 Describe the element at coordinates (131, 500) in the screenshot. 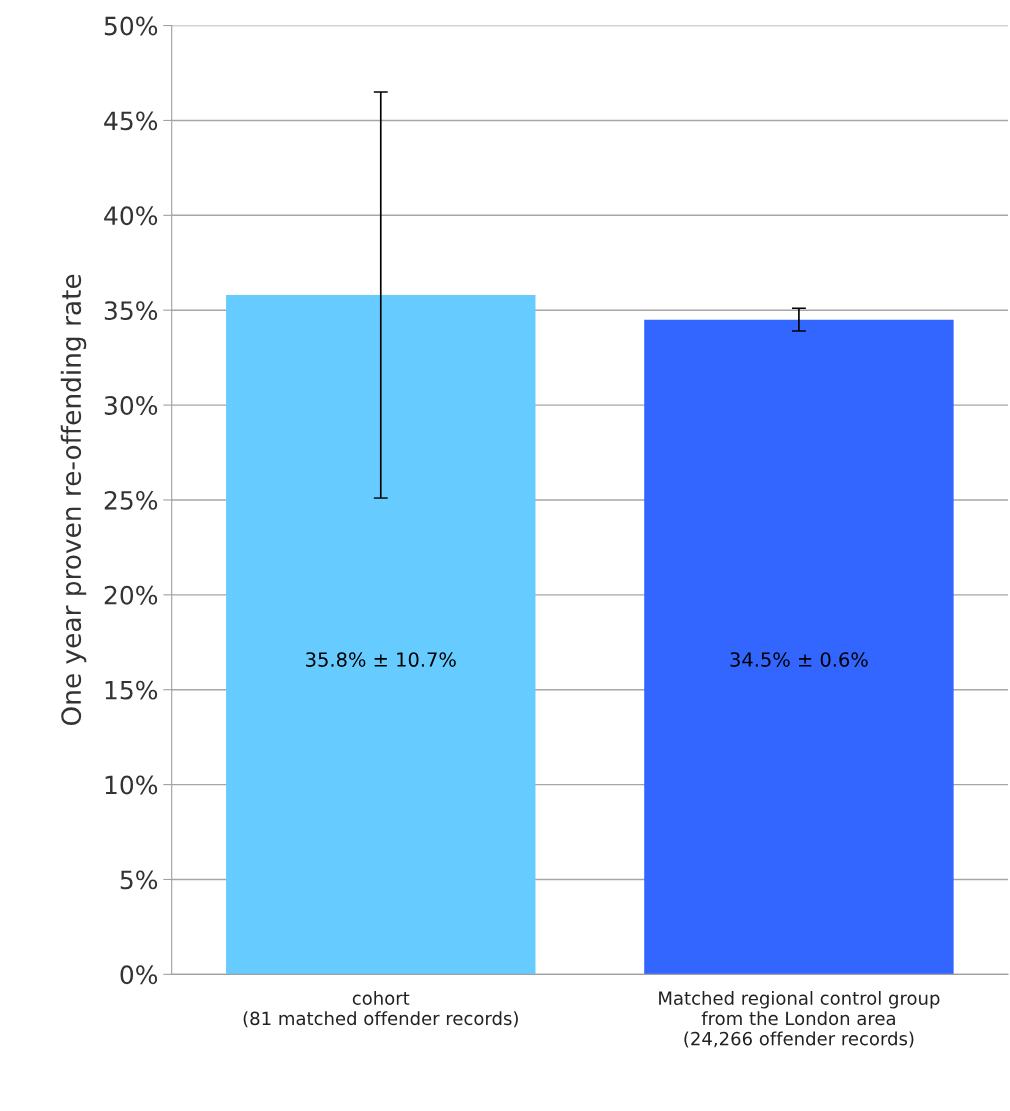

I see `y-tick-label: 25%` at that location.